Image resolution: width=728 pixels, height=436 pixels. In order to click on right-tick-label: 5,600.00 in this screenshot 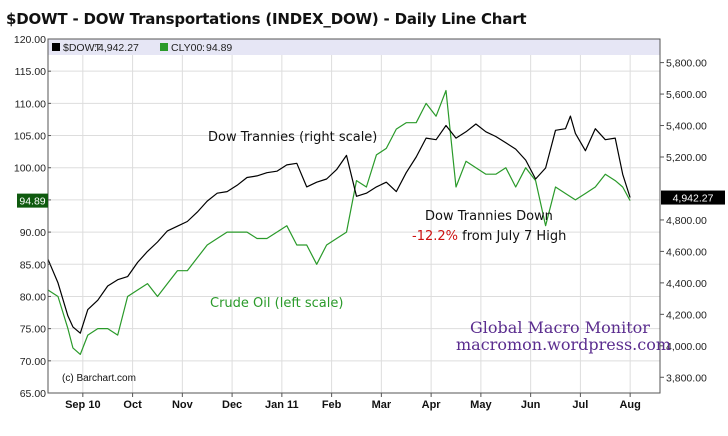, I will do `click(686, 95)`.